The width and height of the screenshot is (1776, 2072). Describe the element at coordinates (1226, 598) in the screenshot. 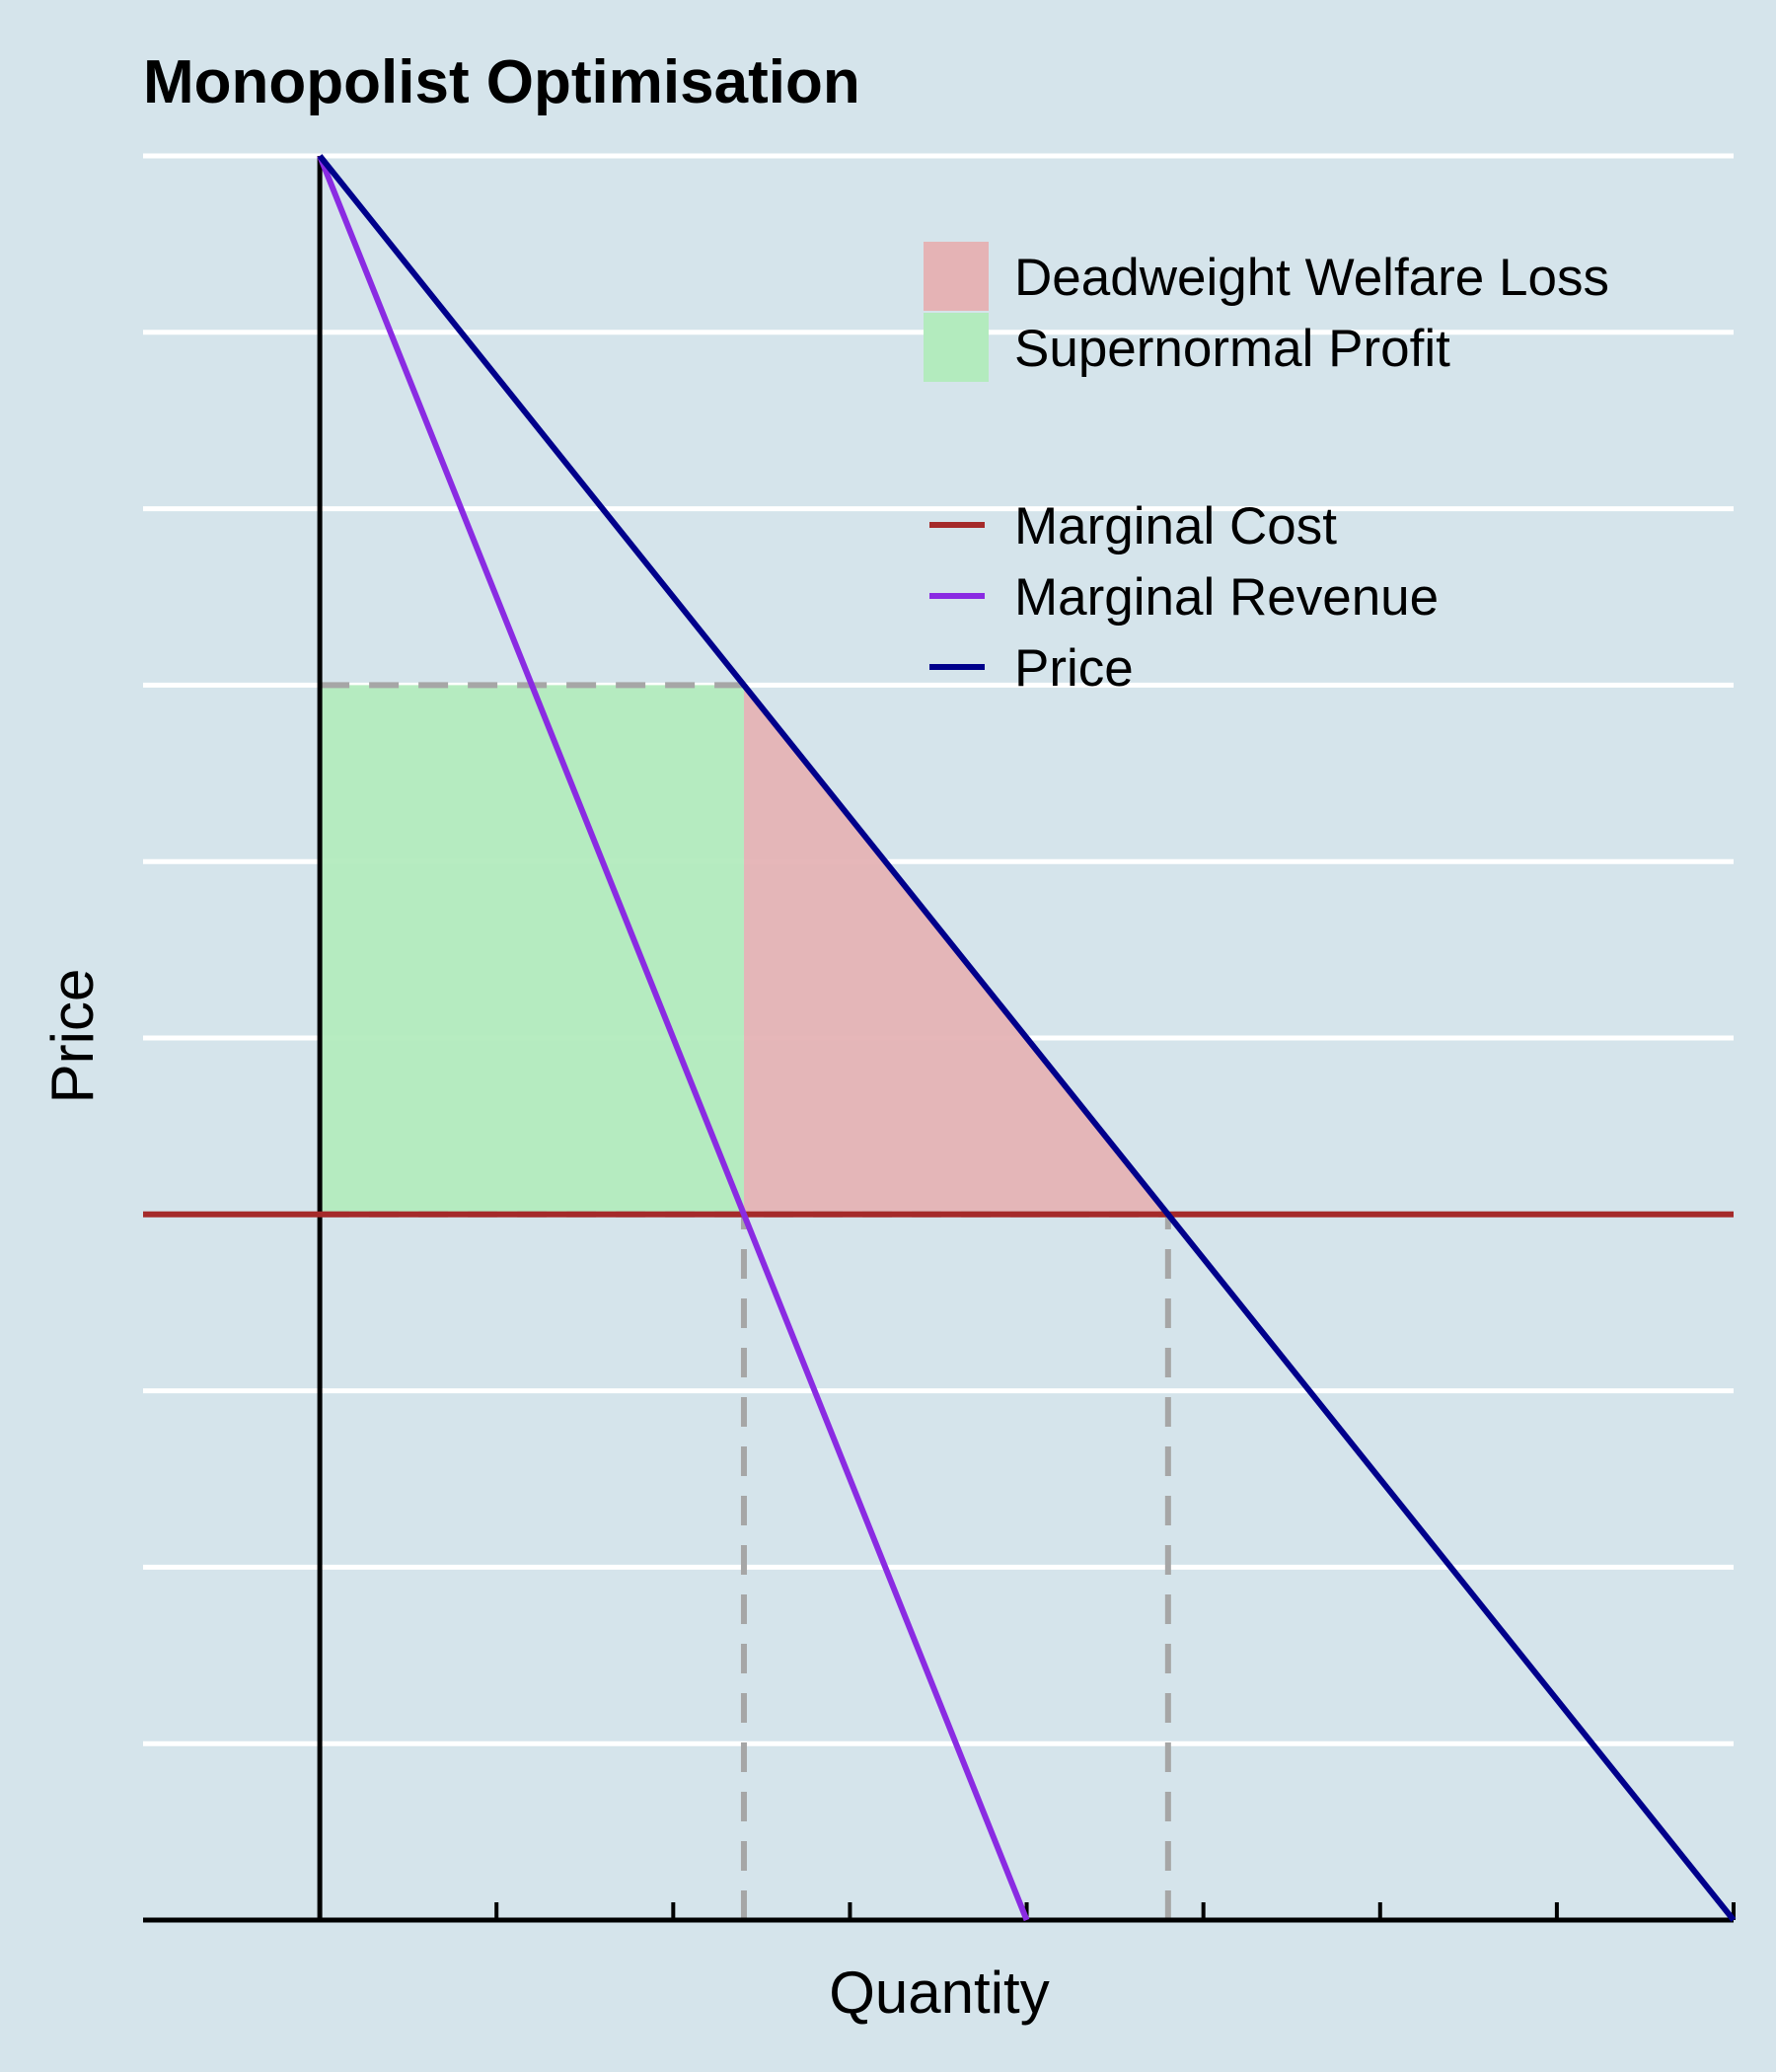

I see `legend-label: Marginal Revenue` at that location.